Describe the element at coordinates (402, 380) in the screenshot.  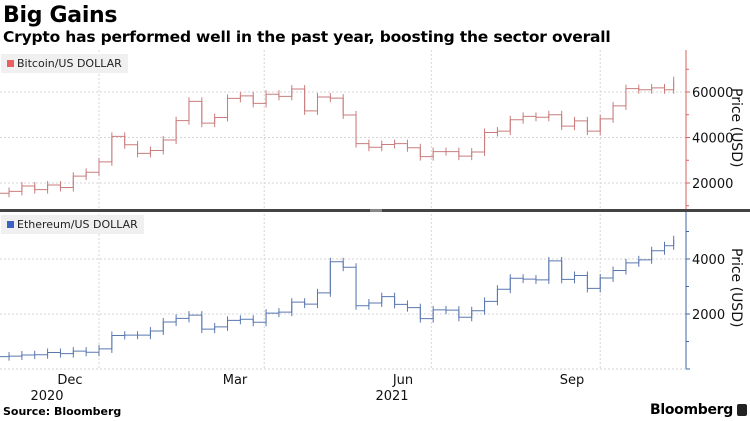
I see `x-tick-label: Jun` at that location.